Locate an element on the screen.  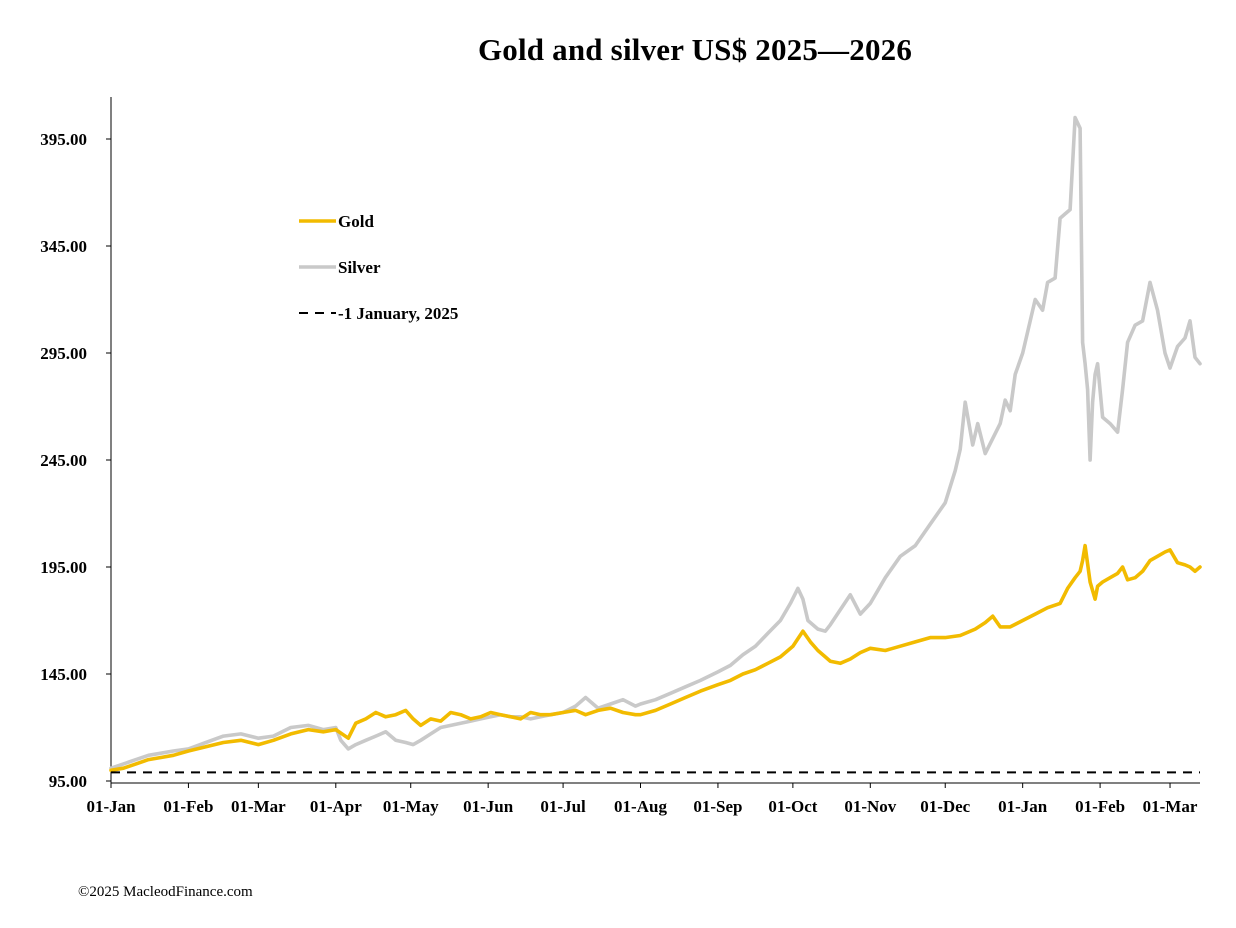
legend-label: -1 January, 2025 is located at coordinates (398, 313).